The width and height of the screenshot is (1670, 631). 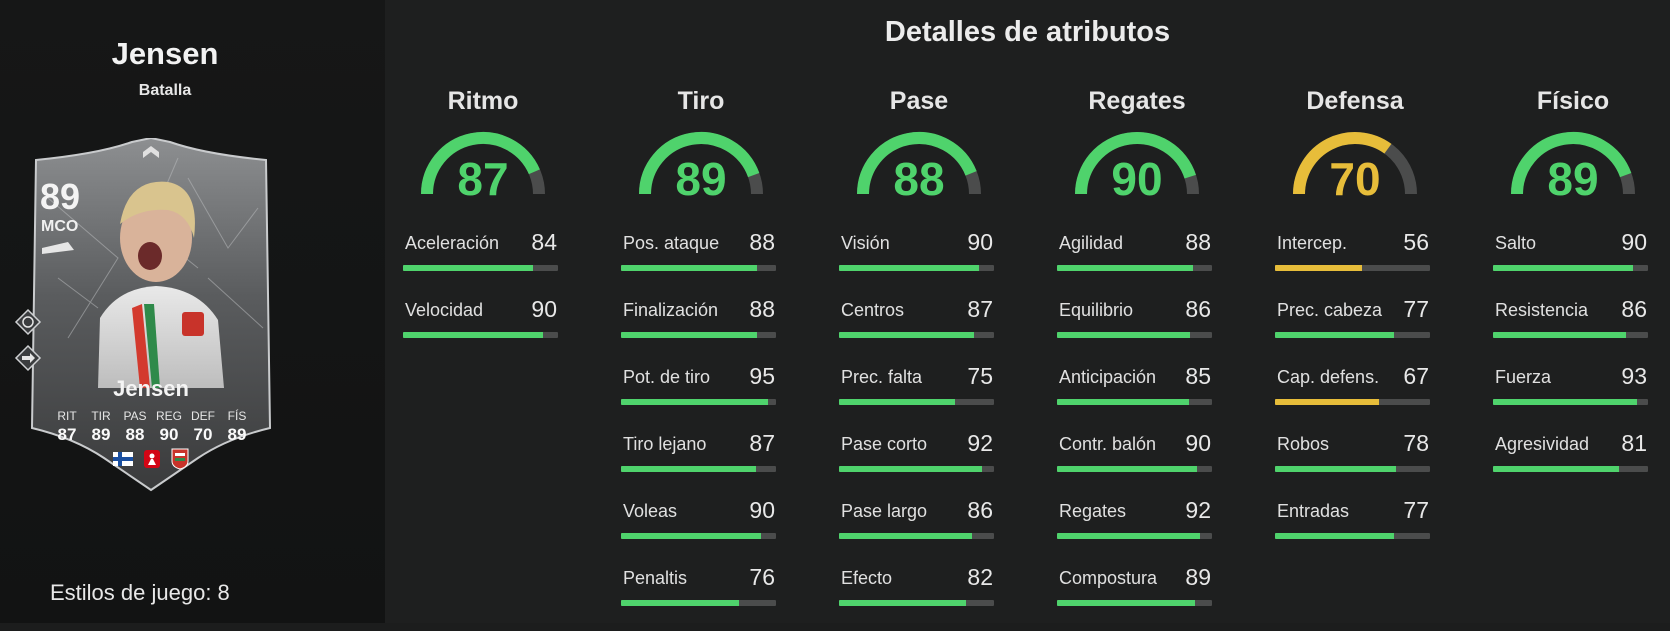 I want to click on playstyle-plus-icon, so click(x=28, y=322).